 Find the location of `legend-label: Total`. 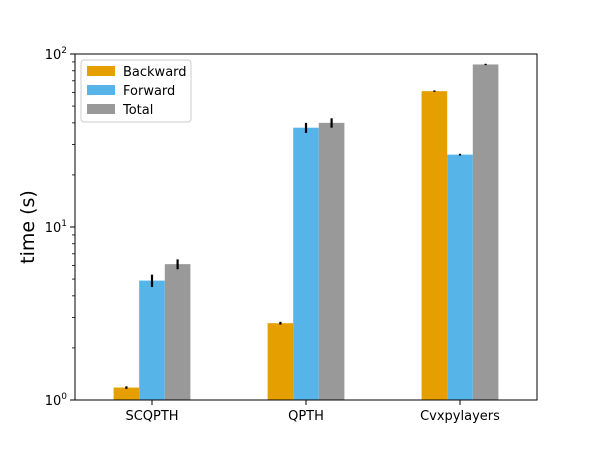

legend-label: Total is located at coordinates (137, 110).